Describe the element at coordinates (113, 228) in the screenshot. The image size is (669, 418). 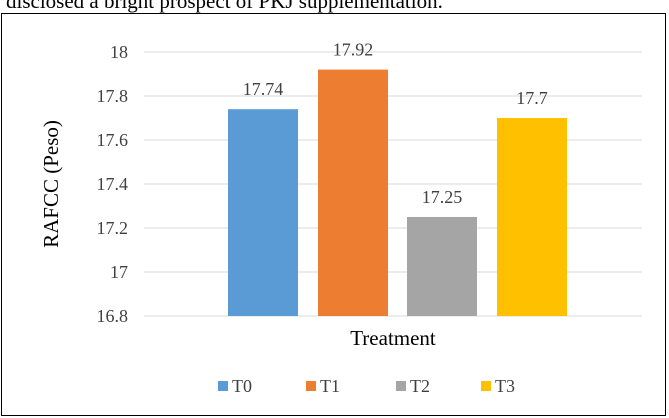
I see `y-tick-label: 17.2` at that location.